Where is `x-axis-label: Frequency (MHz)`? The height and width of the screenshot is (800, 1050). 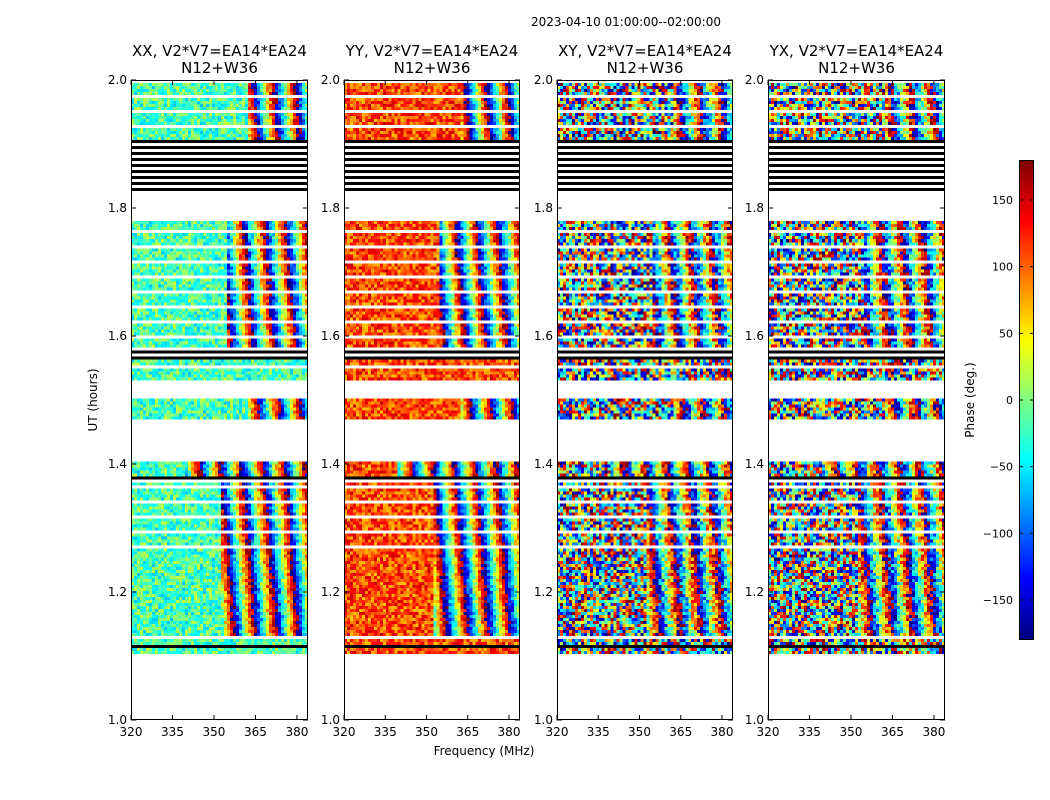
x-axis-label: Frequency (MHz) is located at coordinates (484, 751).